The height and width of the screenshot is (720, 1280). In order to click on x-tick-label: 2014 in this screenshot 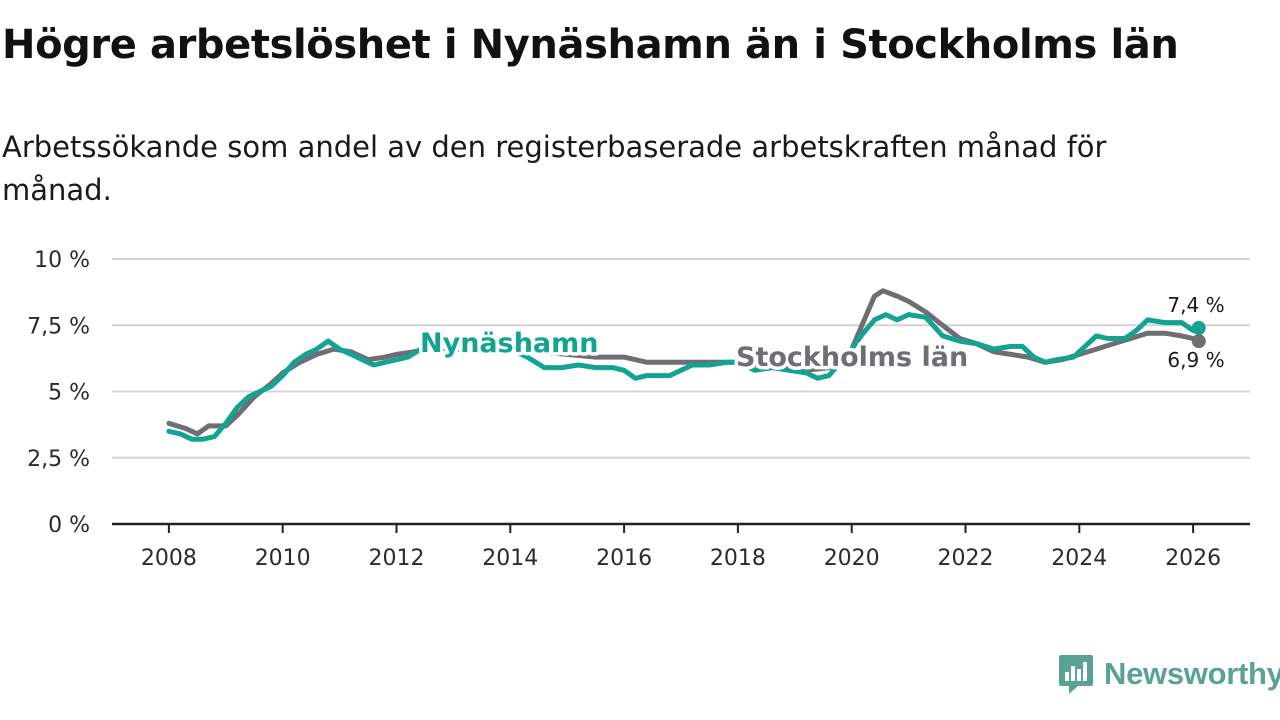, I will do `click(510, 558)`.